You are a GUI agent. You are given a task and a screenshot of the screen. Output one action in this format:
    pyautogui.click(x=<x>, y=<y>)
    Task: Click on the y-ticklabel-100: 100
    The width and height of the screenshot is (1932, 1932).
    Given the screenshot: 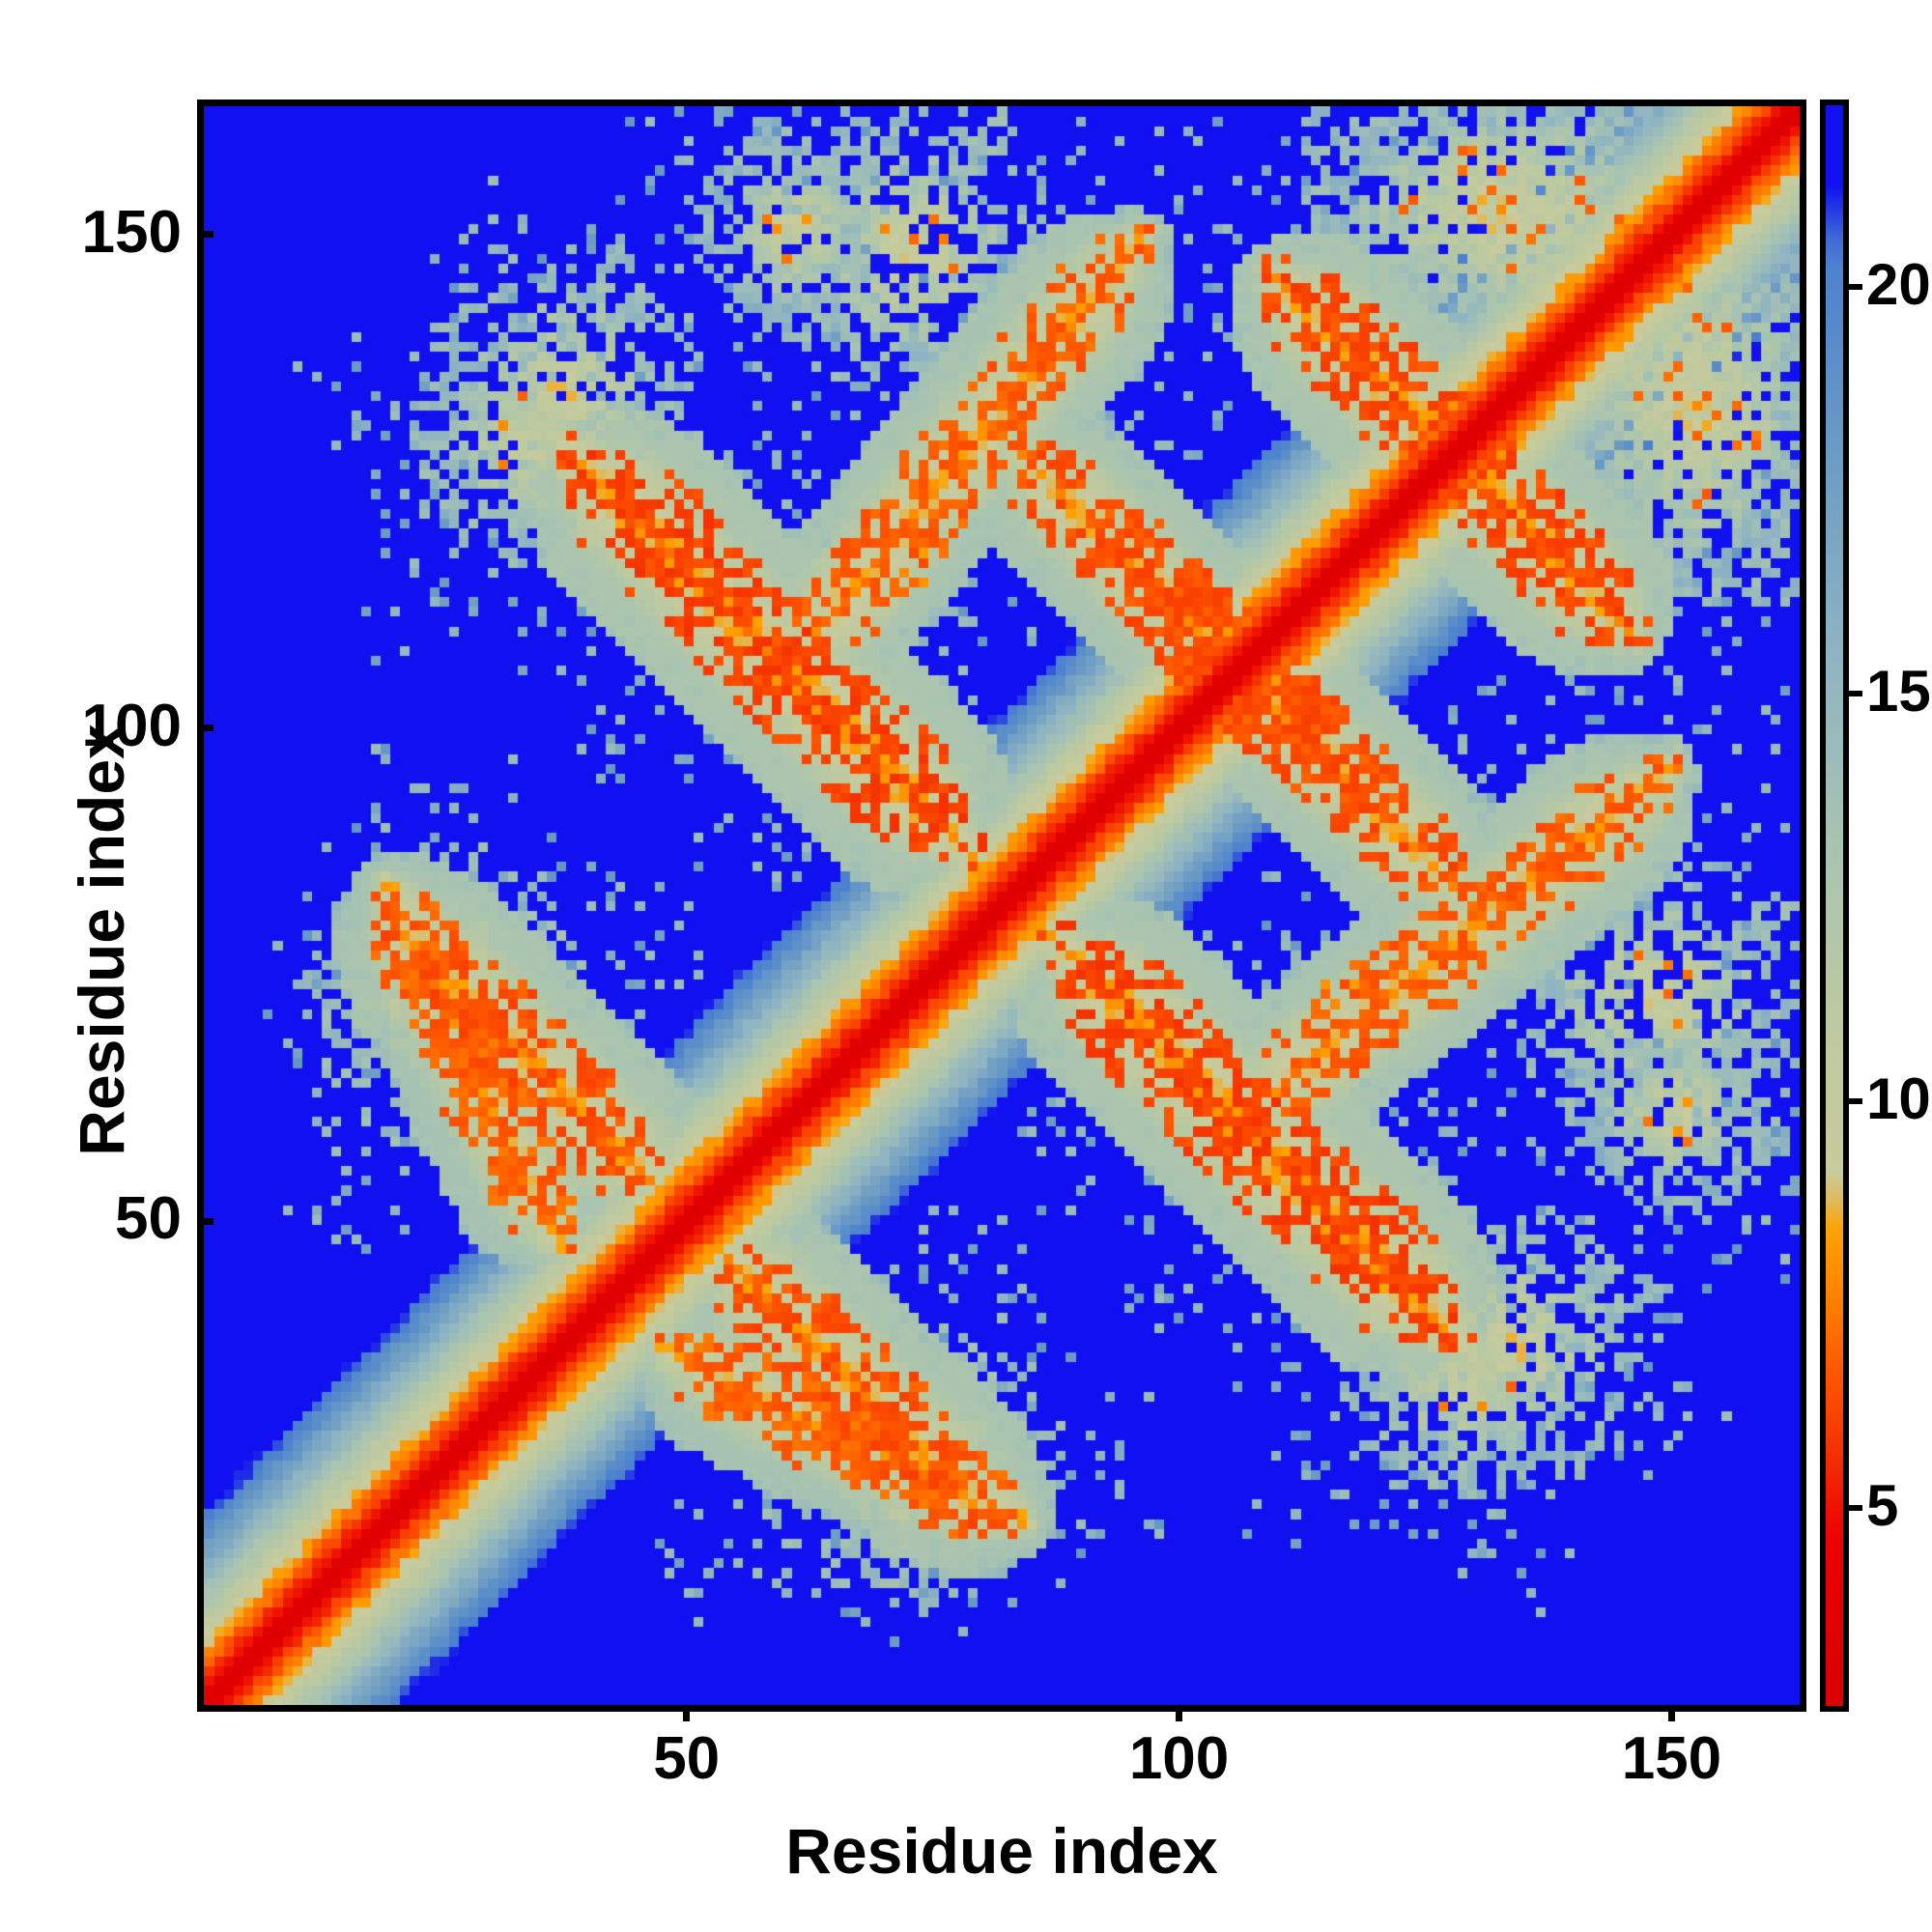 What is the action you would take?
    pyautogui.click(x=131, y=725)
    